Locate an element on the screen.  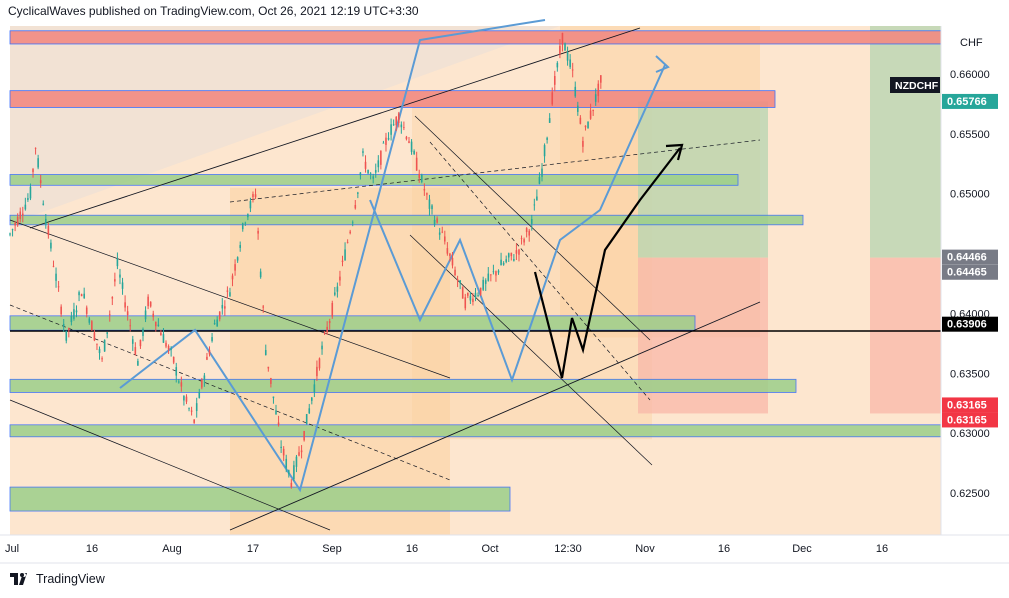
currency-label: CHF is located at coordinates (971, 43).